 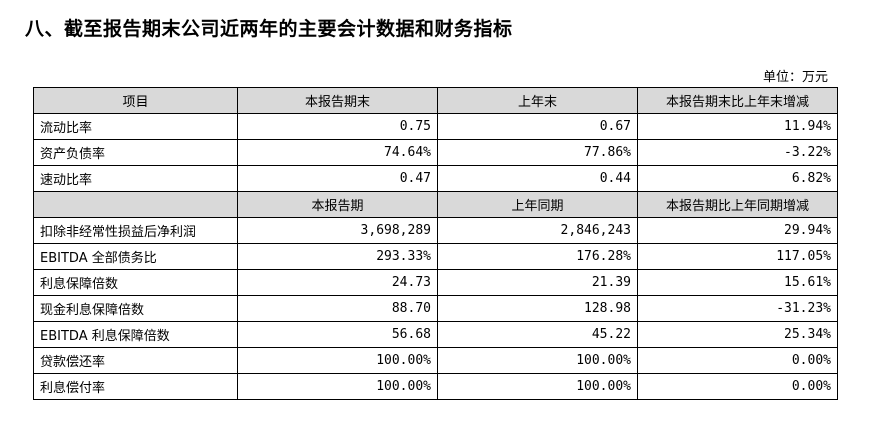 What do you see at coordinates (135, 282) in the screenshot?
I see `row-label: 利息保障倍数` at bounding box center [135, 282].